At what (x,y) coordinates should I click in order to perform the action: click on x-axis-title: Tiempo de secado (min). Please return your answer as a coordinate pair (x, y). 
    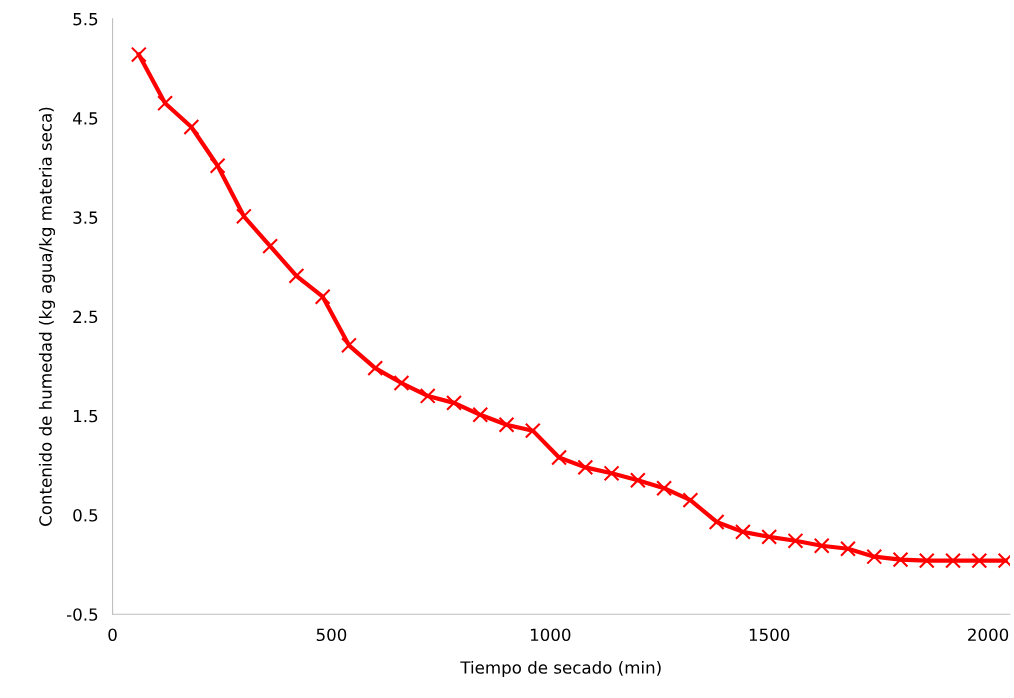
    Looking at the image, I should click on (560, 669).